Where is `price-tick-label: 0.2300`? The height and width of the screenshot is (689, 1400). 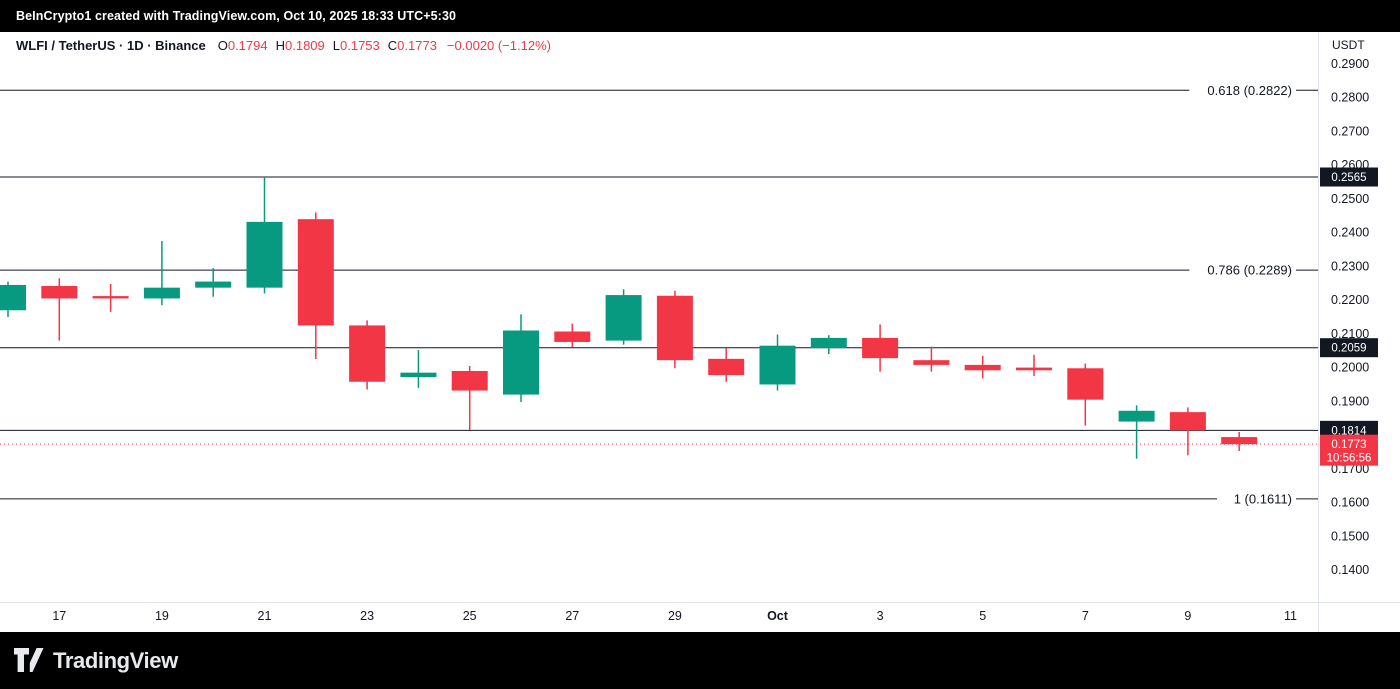 price-tick-label: 0.2300 is located at coordinates (1350, 266).